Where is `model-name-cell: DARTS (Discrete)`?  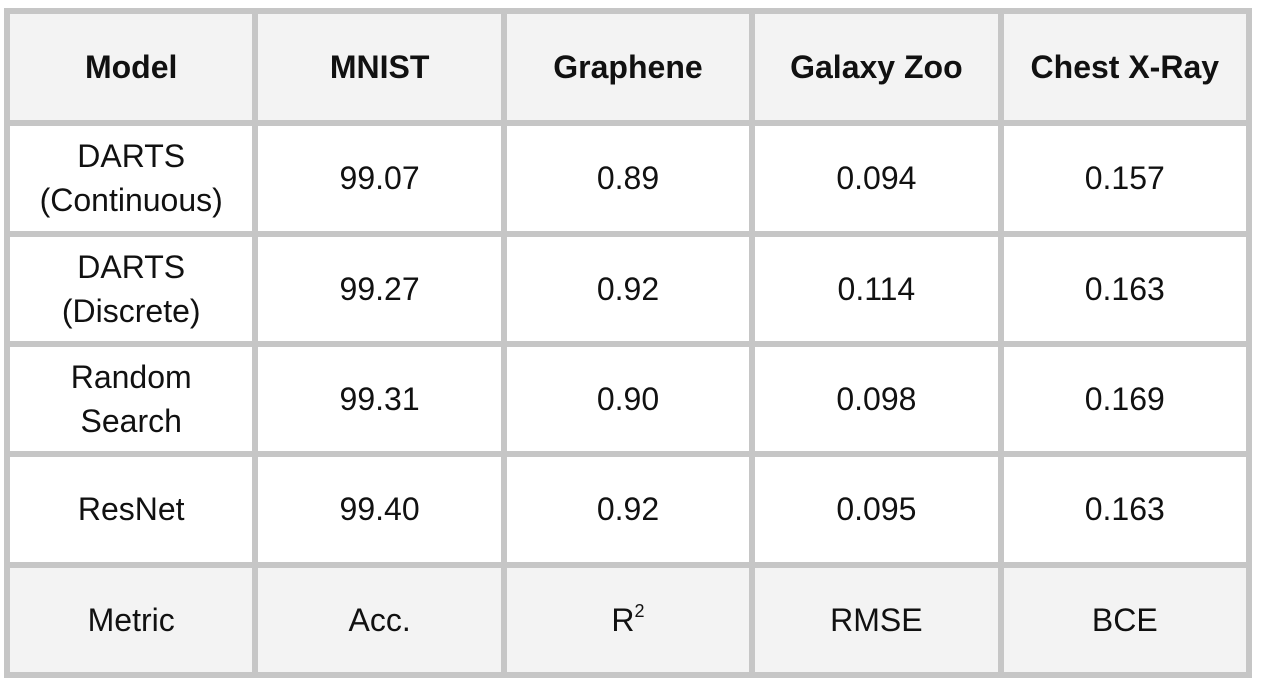
model-name-cell: DARTS (Discrete) is located at coordinates (131, 288).